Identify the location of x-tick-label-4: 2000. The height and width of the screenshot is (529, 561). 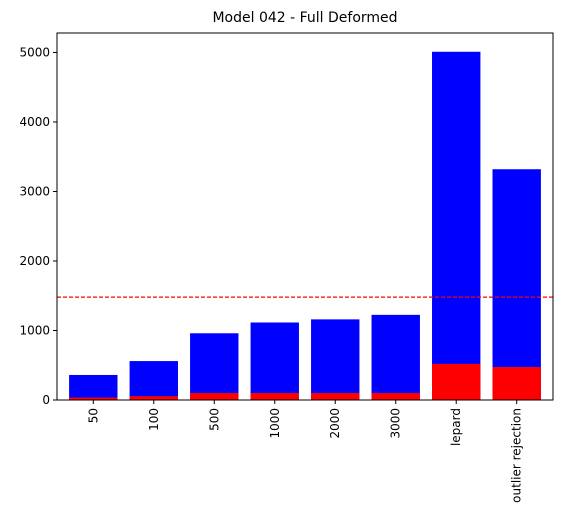
(335, 423).